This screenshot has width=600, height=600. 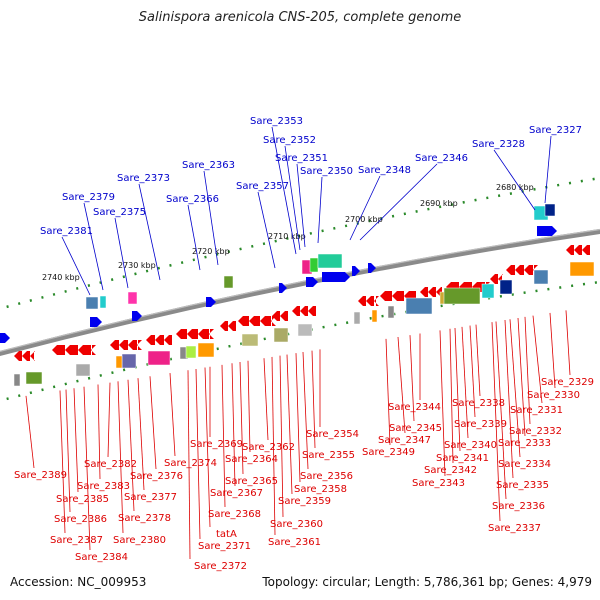 I want to click on lower-gene-label: Sare_2333, so click(x=524, y=443).